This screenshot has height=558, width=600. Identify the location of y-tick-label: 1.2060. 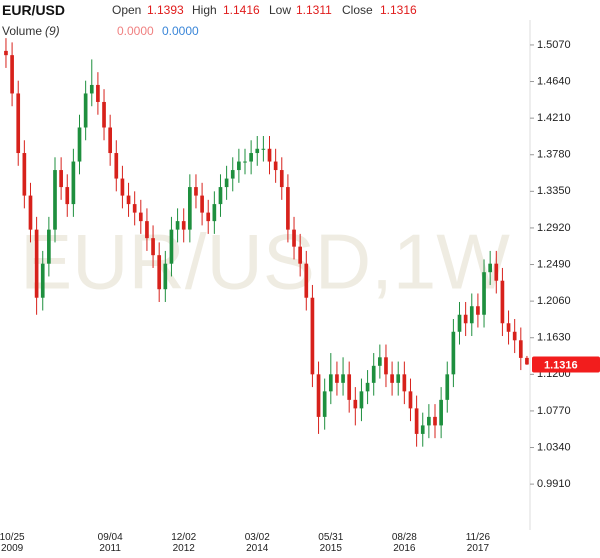
(554, 301).